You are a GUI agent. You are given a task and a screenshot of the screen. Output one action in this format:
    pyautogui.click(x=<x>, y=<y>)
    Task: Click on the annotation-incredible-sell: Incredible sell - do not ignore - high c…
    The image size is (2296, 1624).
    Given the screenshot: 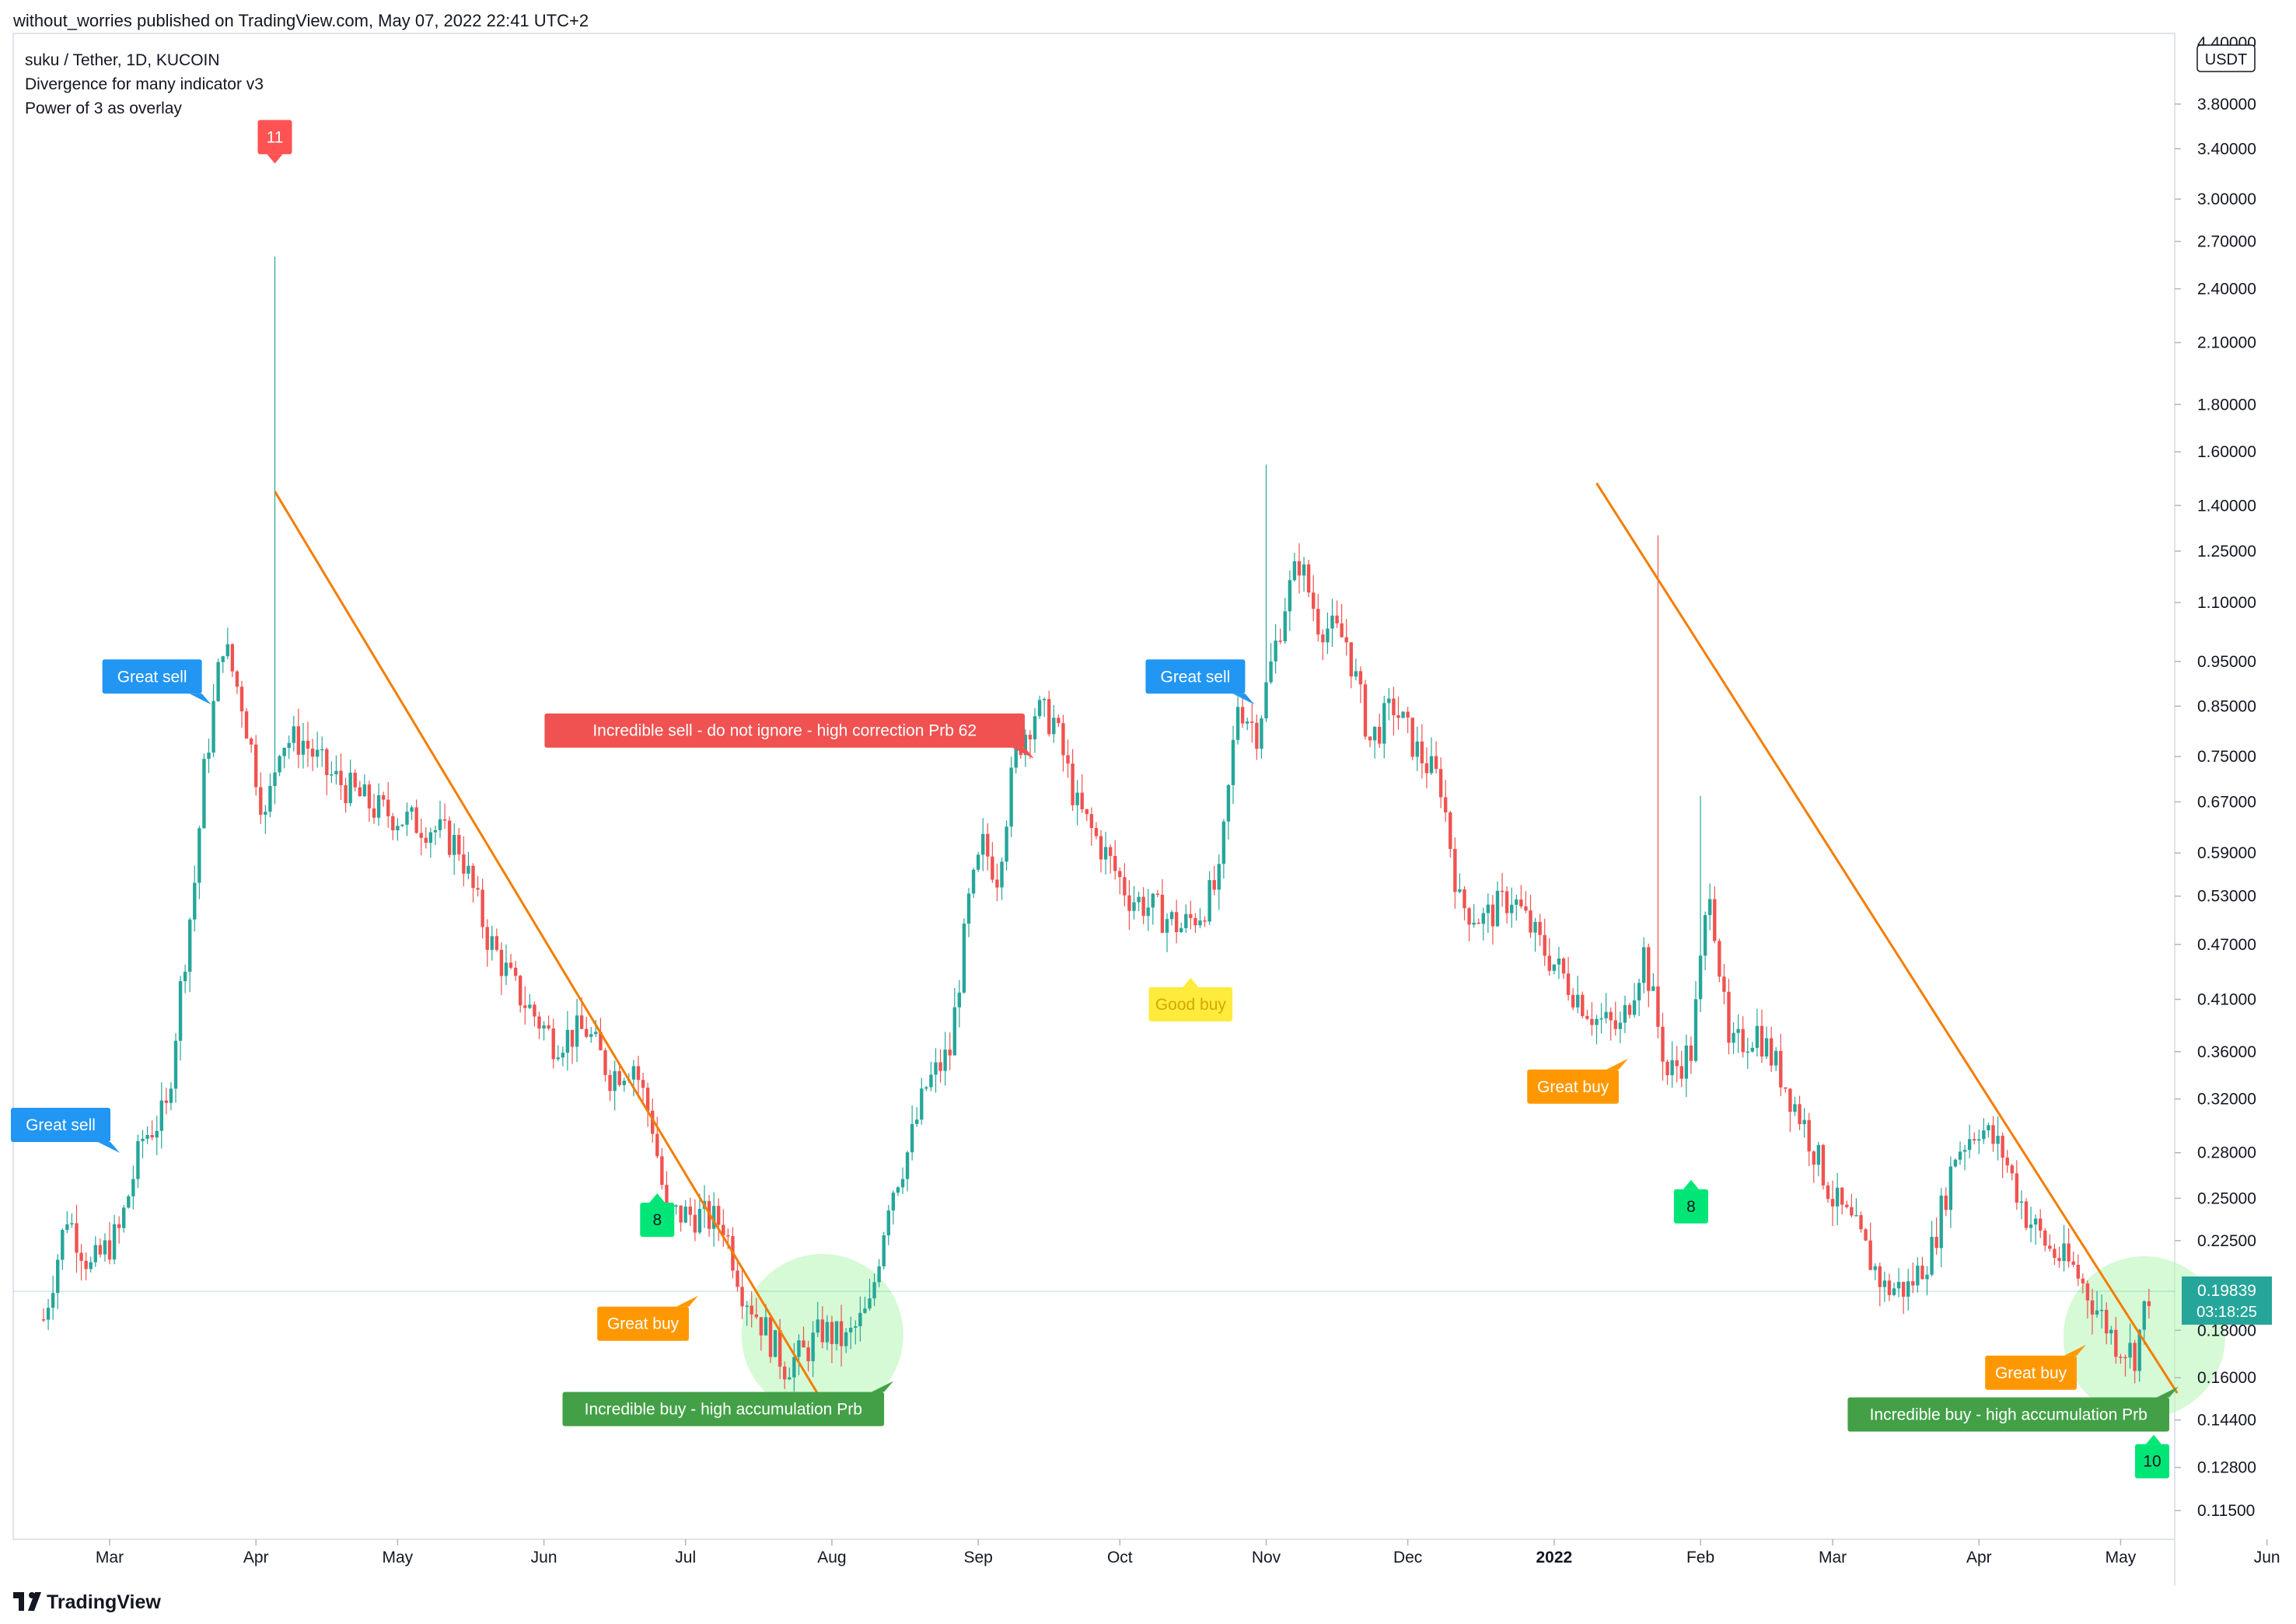 What is the action you would take?
    pyautogui.click(x=789, y=736)
    